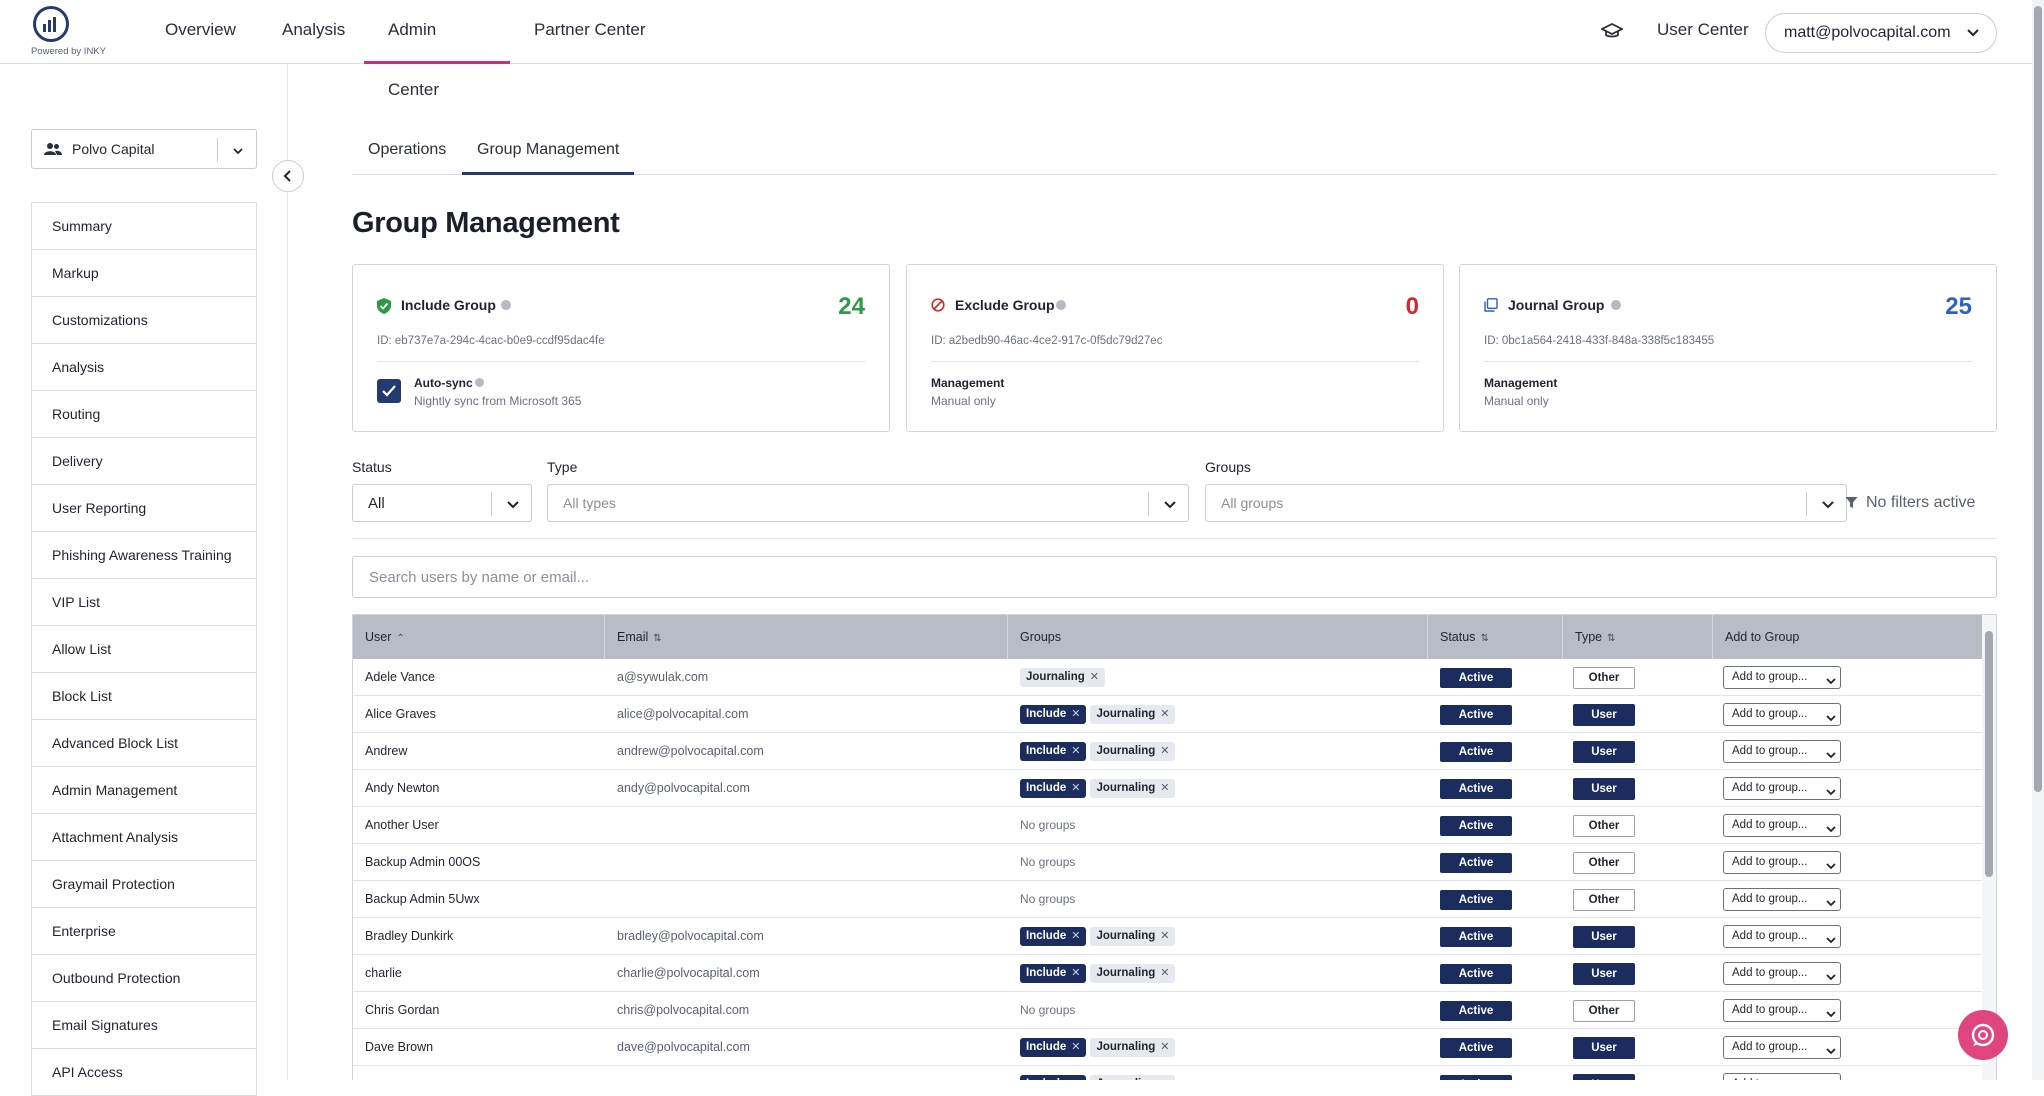 The width and height of the screenshot is (2044, 1096). Describe the element at coordinates (548, 152) in the screenshot. I see `tab-group-management: Group Management` at that location.